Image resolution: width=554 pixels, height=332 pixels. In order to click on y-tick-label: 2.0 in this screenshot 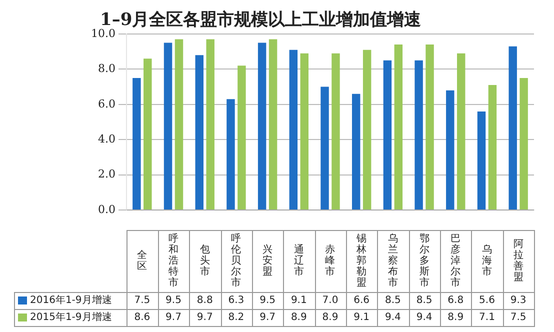, I will do `click(107, 174)`.